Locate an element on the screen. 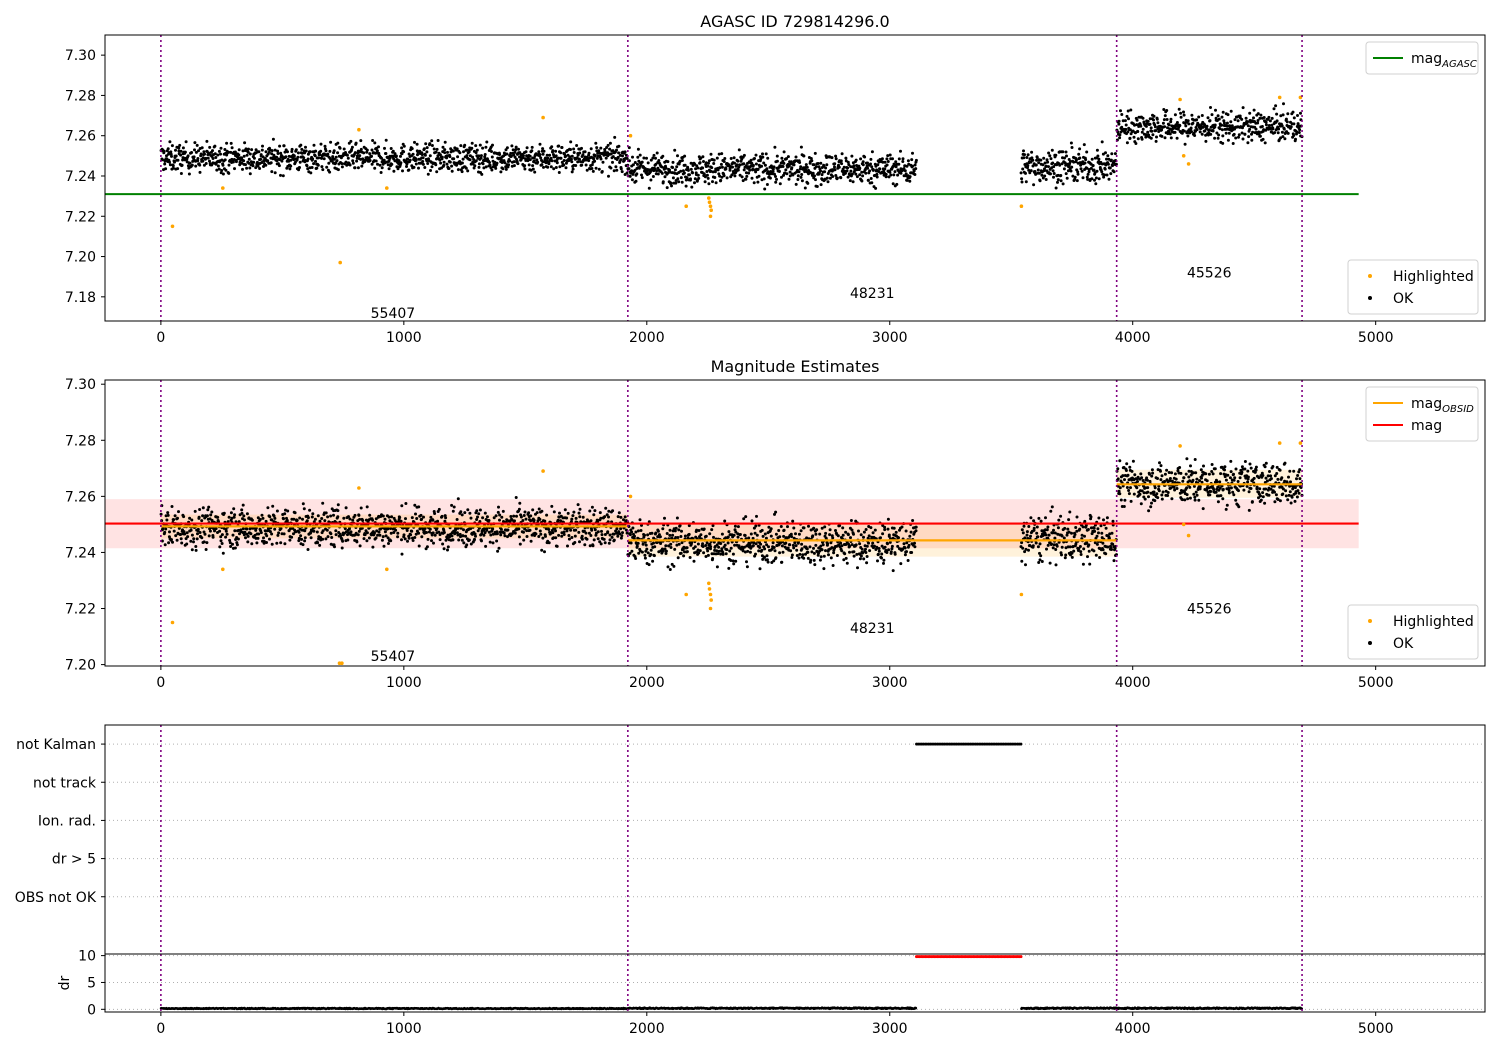  y-tick-label: 7.28 is located at coordinates (80, 441).